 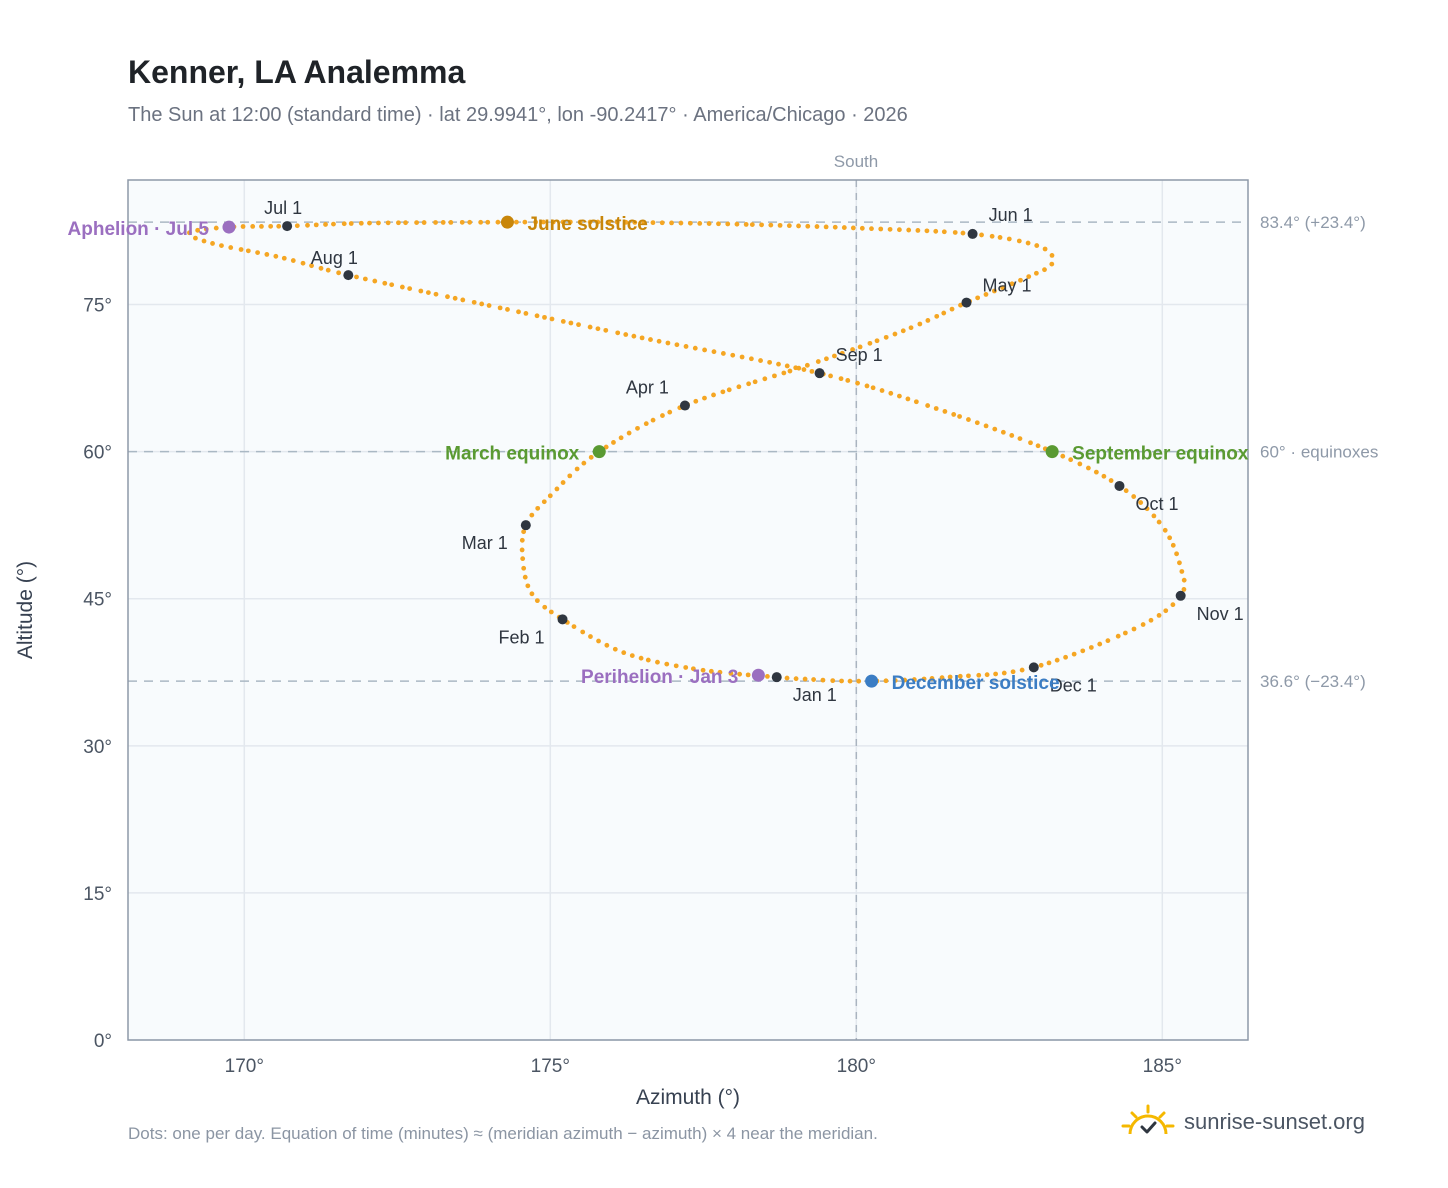 What do you see at coordinates (550, 1066) in the screenshot?
I see `x-tick-label: 175°` at bounding box center [550, 1066].